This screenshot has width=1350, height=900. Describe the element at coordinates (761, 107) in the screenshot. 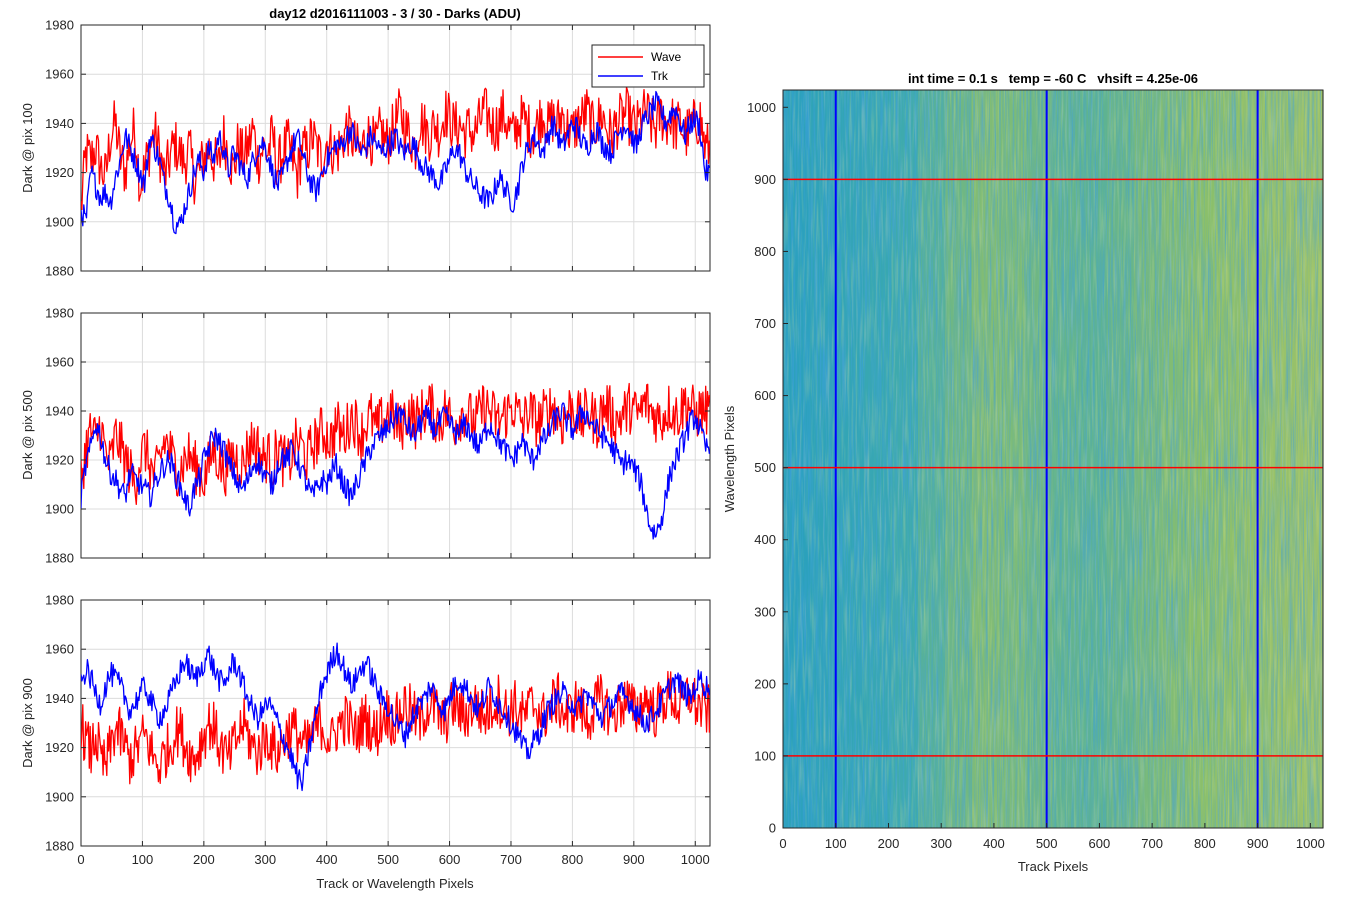

I see `heatmap-y-tick-label: 1000` at that location.